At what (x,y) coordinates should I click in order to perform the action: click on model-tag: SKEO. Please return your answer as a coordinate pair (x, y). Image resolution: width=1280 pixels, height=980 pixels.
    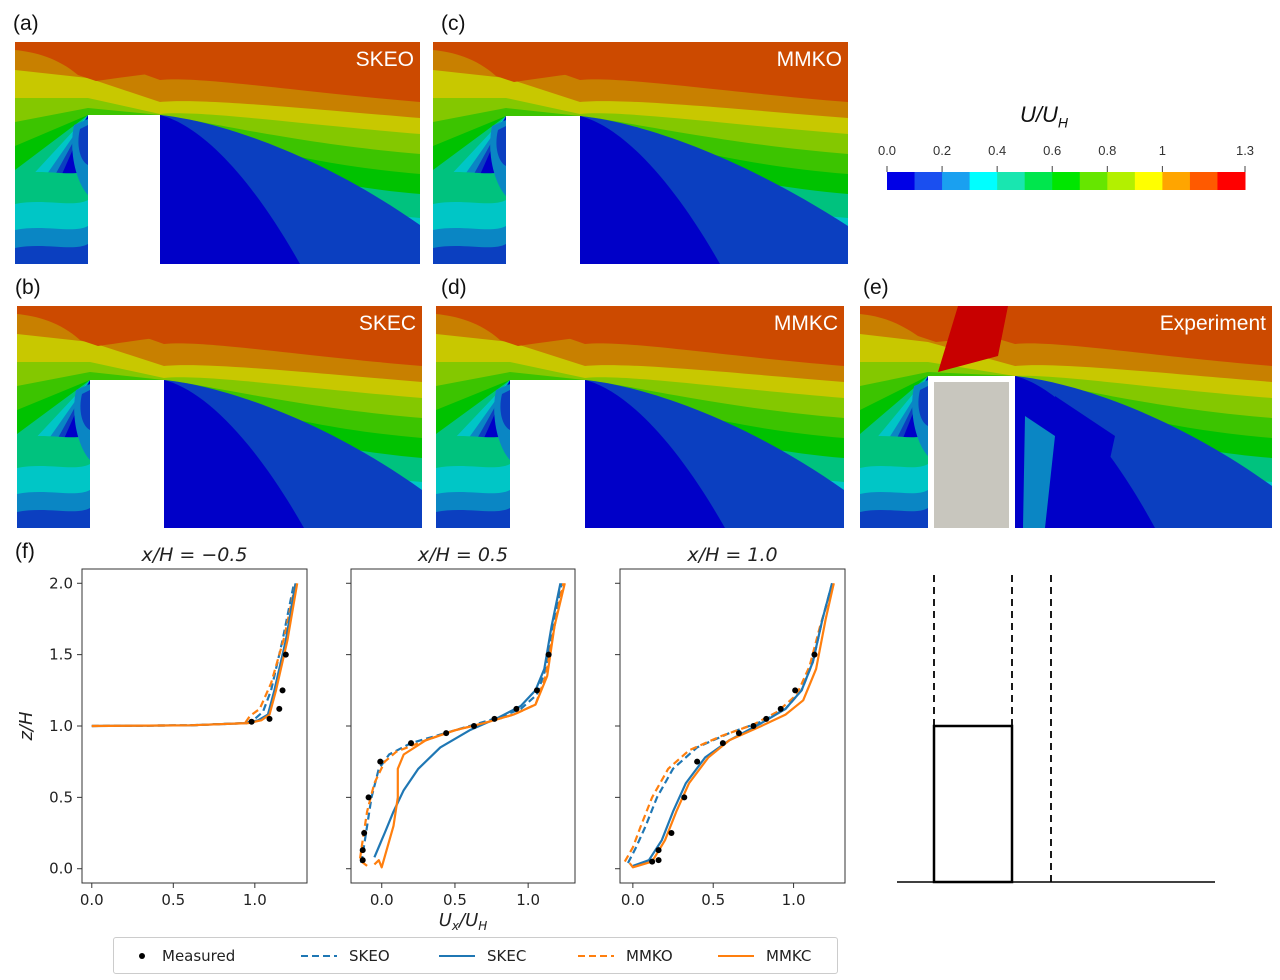
    Looking at the image, I should click on (384, 59).